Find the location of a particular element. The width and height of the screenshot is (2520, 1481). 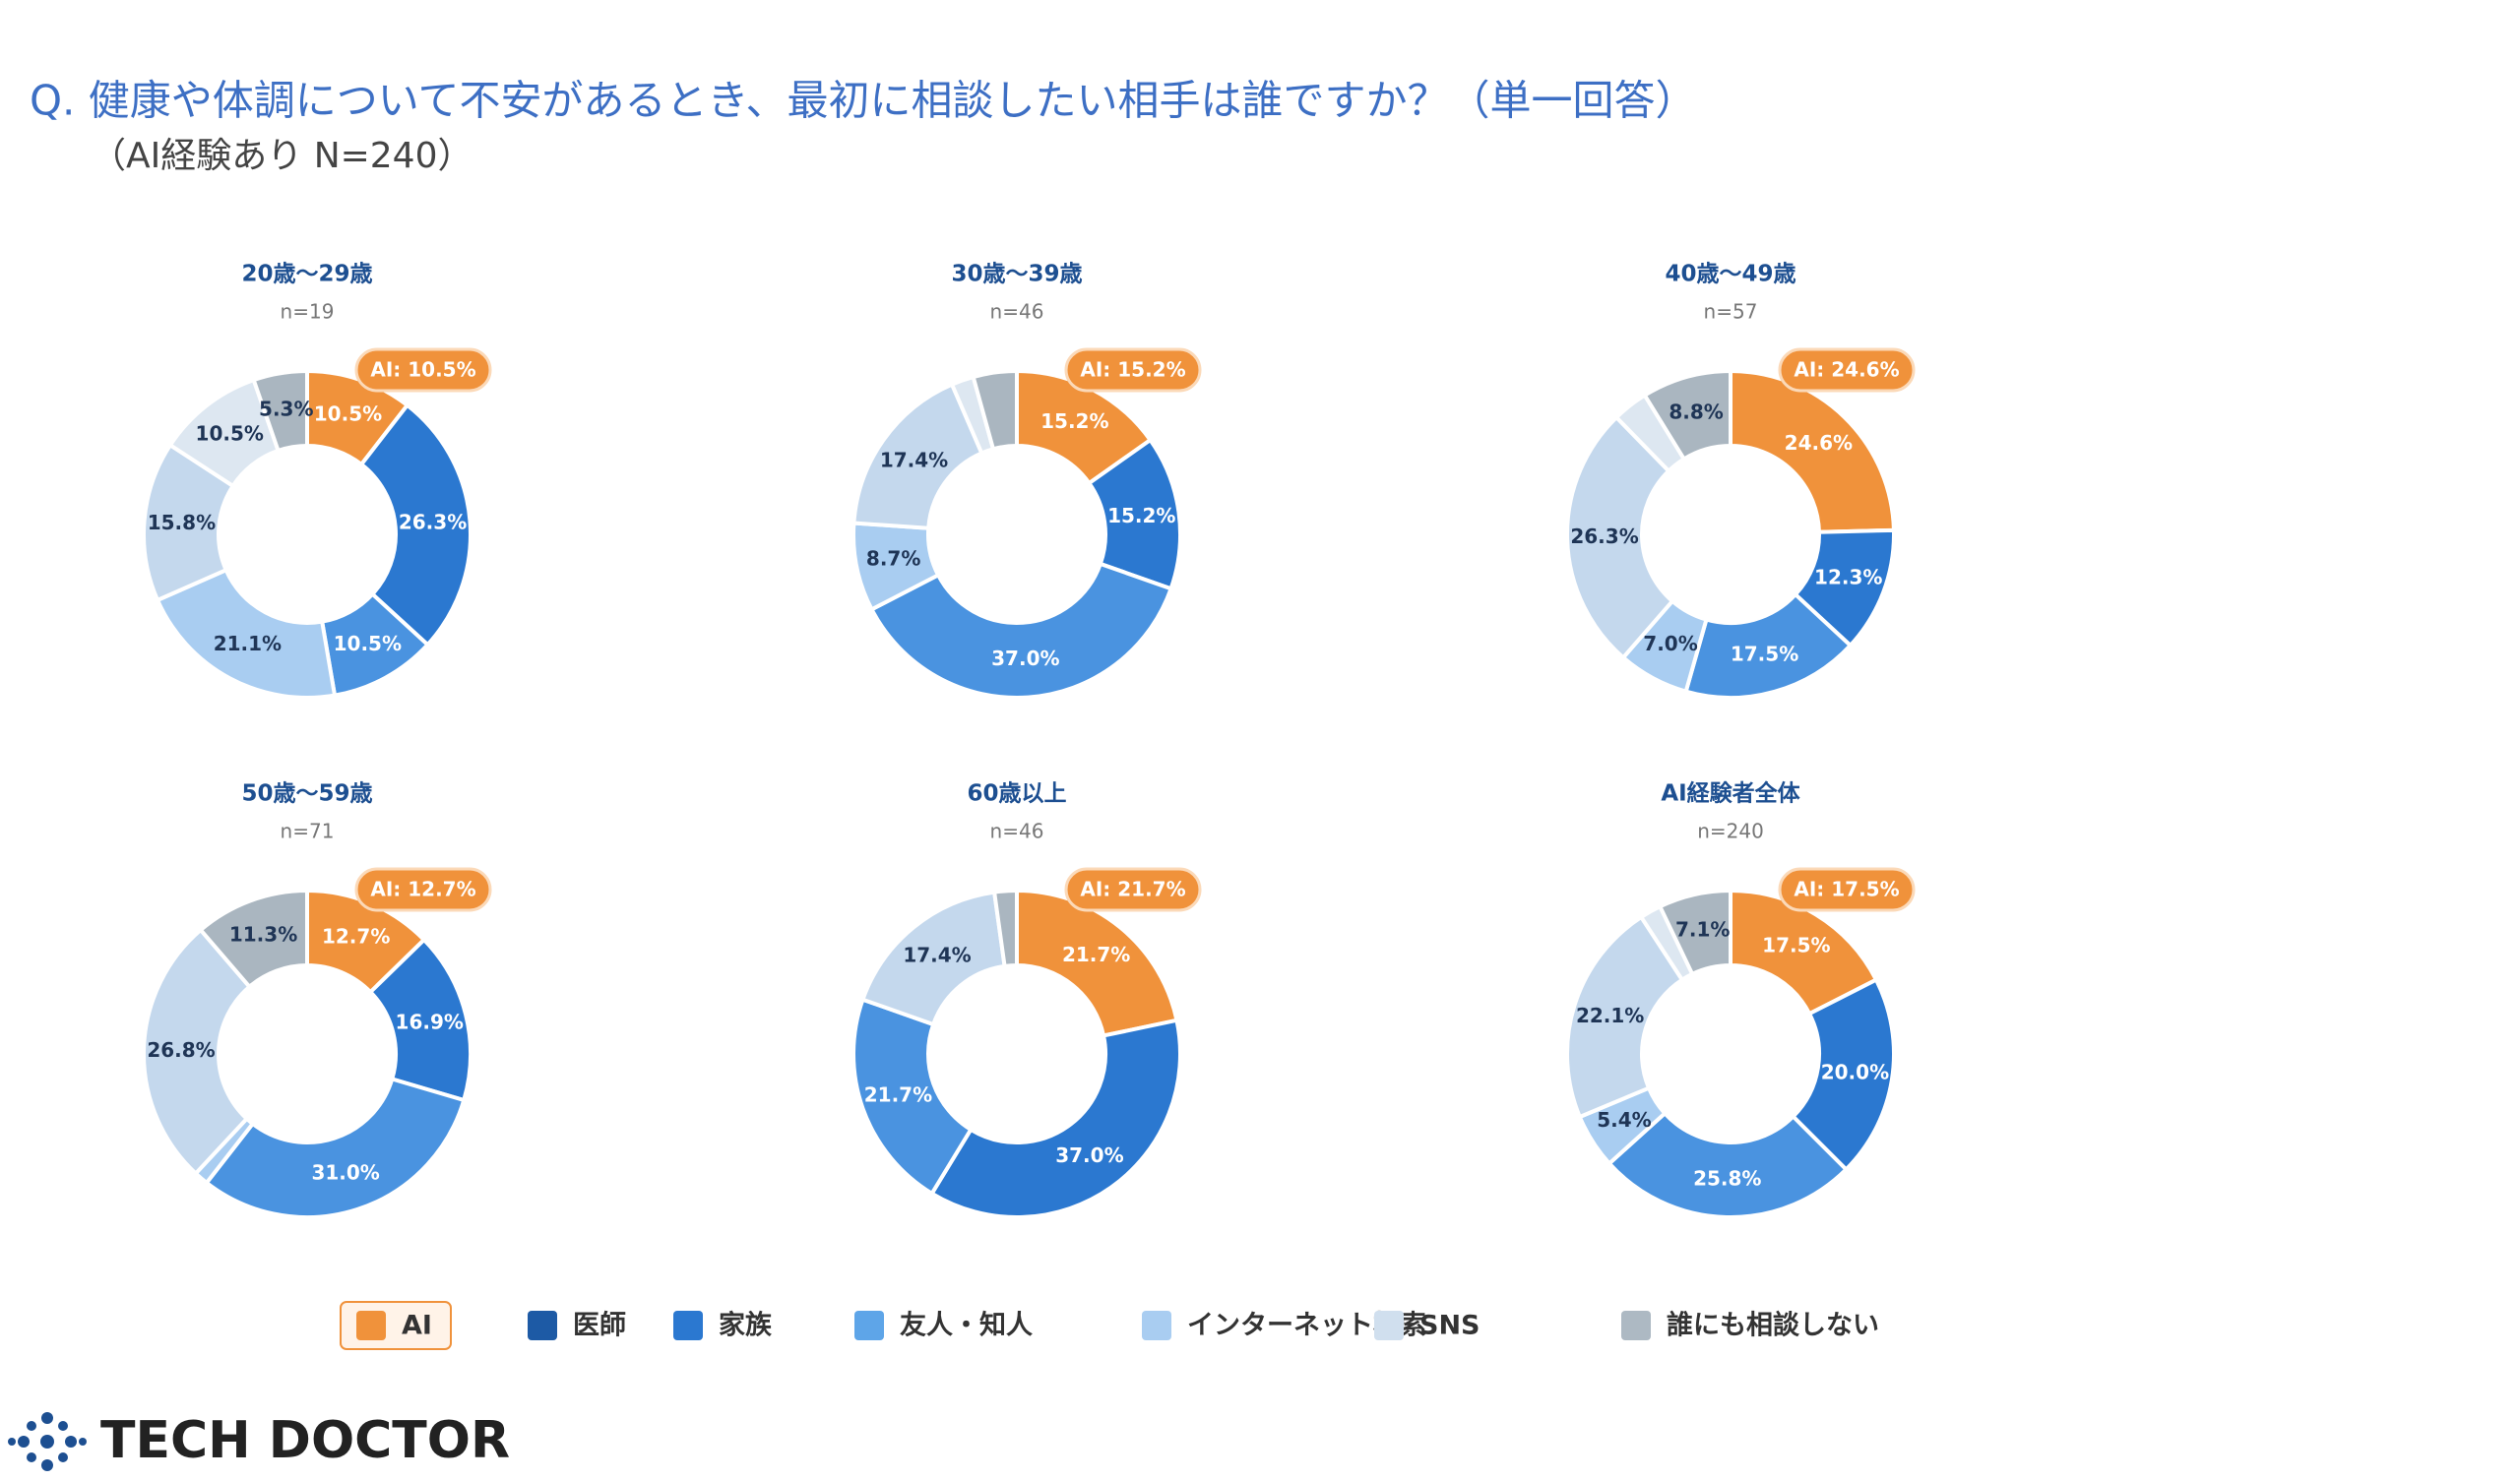

value-label: 5.4% is located at coordinates (1624, 1120).